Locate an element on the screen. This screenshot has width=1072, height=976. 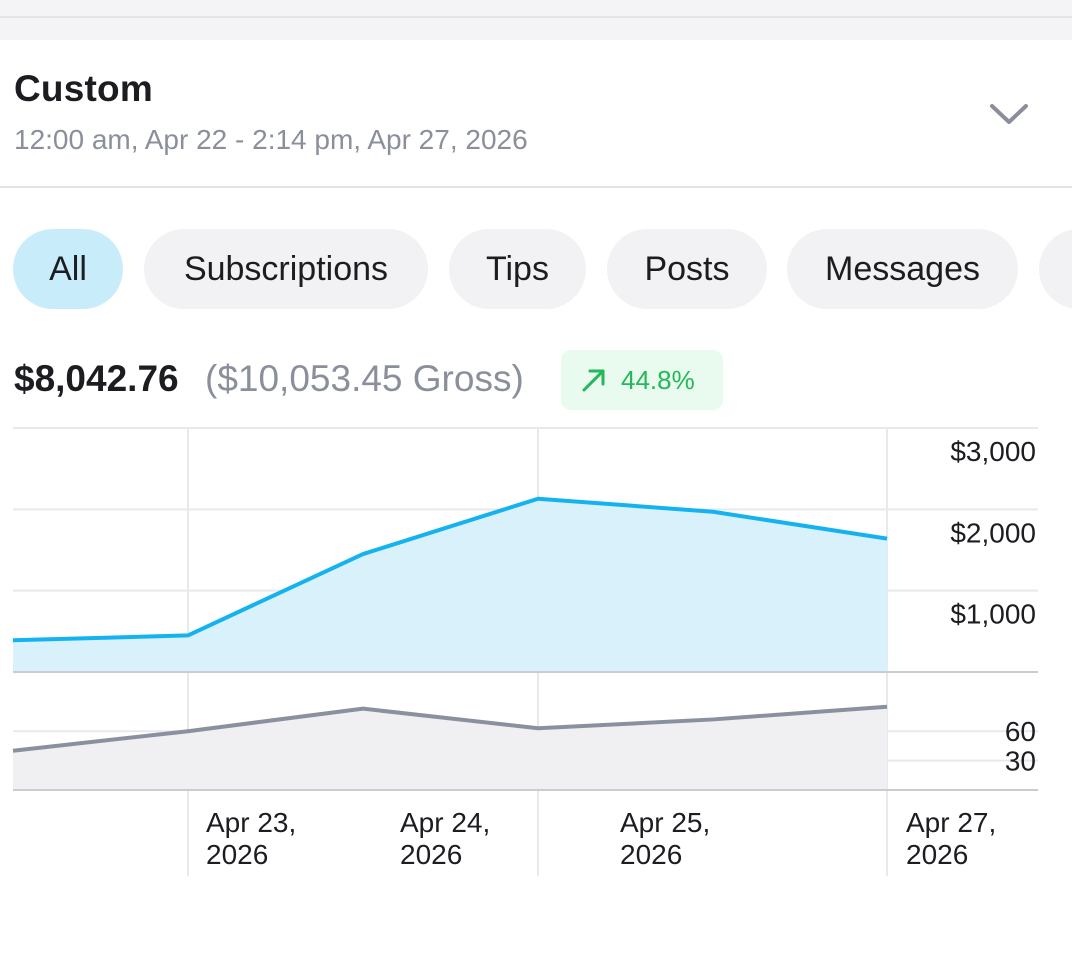
filter-posts: Posts is located at coordinates (687, 269).